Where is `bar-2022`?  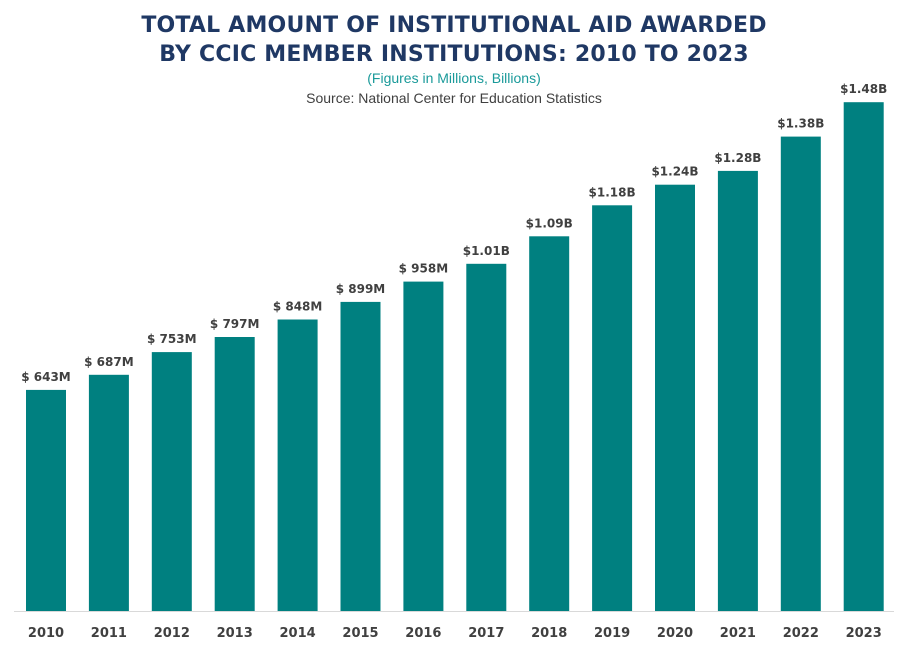 bar-2022 is located at coordinates (800, 373).